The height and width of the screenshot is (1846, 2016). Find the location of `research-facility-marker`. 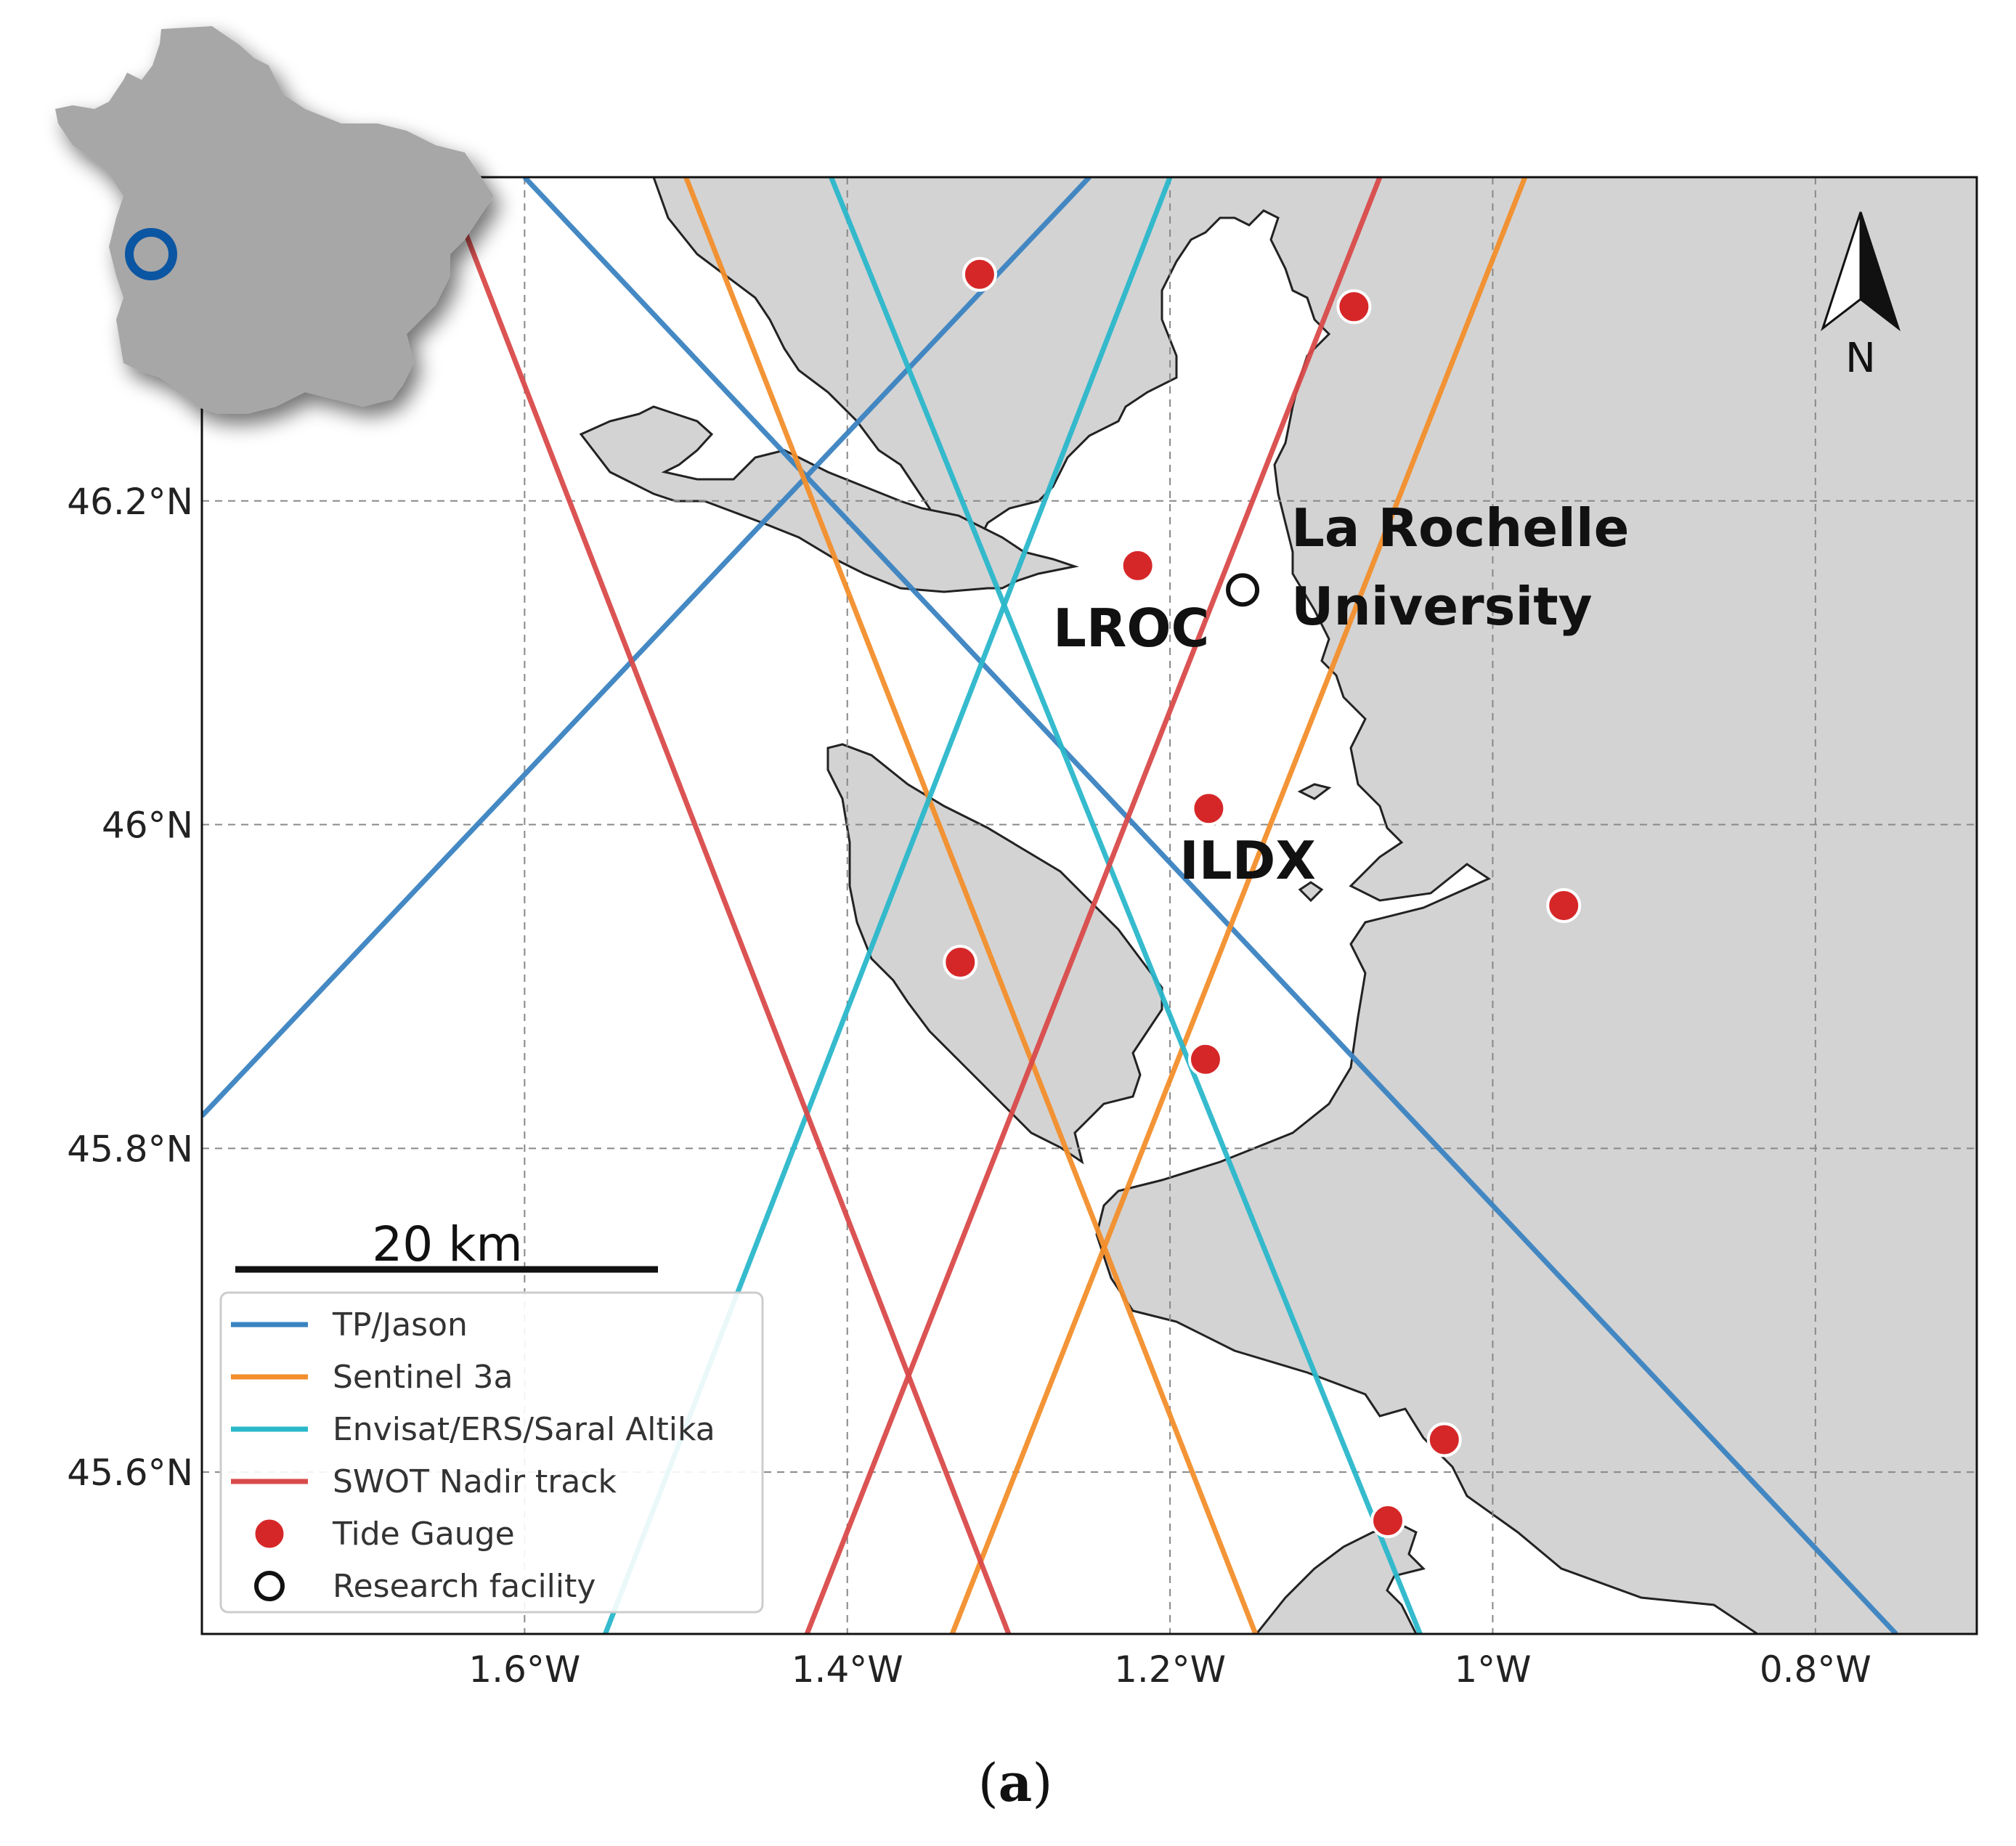

research-facility-marker is located at coordinates (1243, 590).